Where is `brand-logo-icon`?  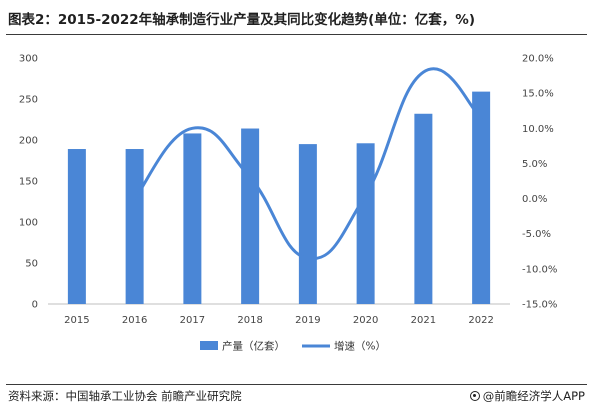
brand-logo-icon is located at coordinates (474, 396).